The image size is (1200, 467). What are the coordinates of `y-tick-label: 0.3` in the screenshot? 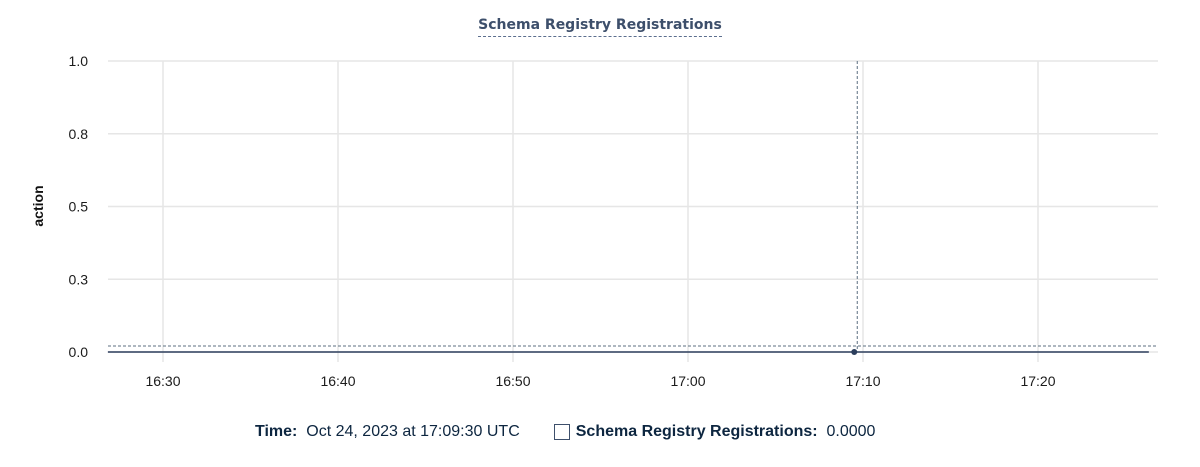 It's located at (79, 279).